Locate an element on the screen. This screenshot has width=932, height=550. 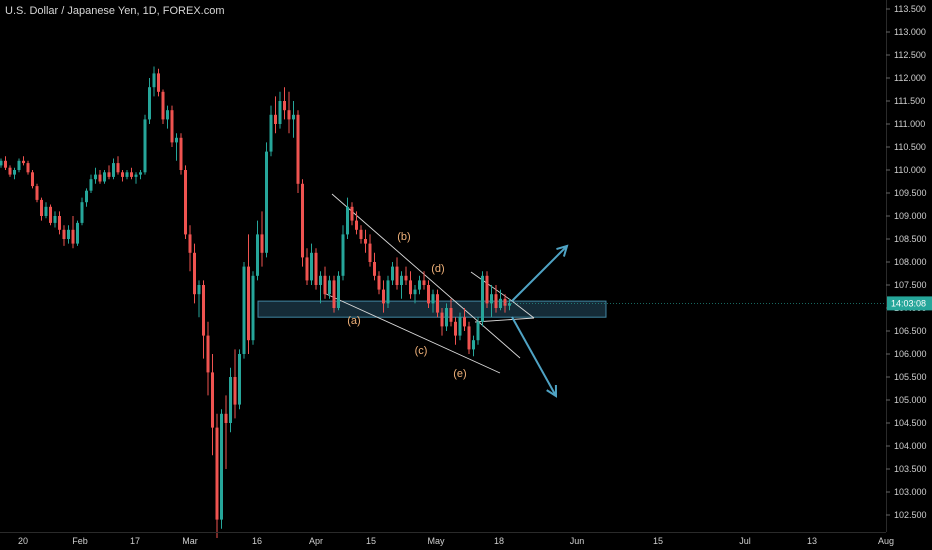
time-axis: 20 Feb 17 Mar 16 Apr 15 May 18 Jun 15 Jul 13 Aug is located at coordinates (456, 541).